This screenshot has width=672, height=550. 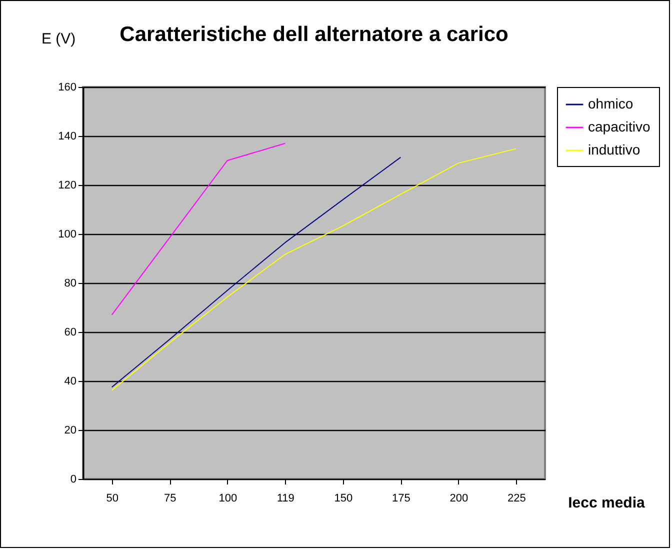 I want to click on chart-title: Caratteristiche dell alternatore a carico, so click(x=314, y=34).